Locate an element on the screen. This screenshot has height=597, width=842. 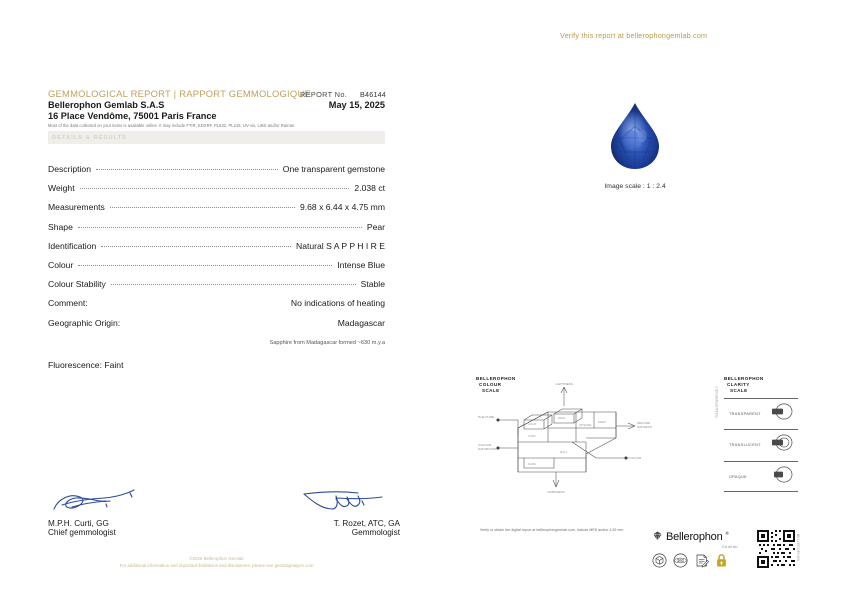
clarity-row: TRANSLUCENT is located at coordinates (761, 446).